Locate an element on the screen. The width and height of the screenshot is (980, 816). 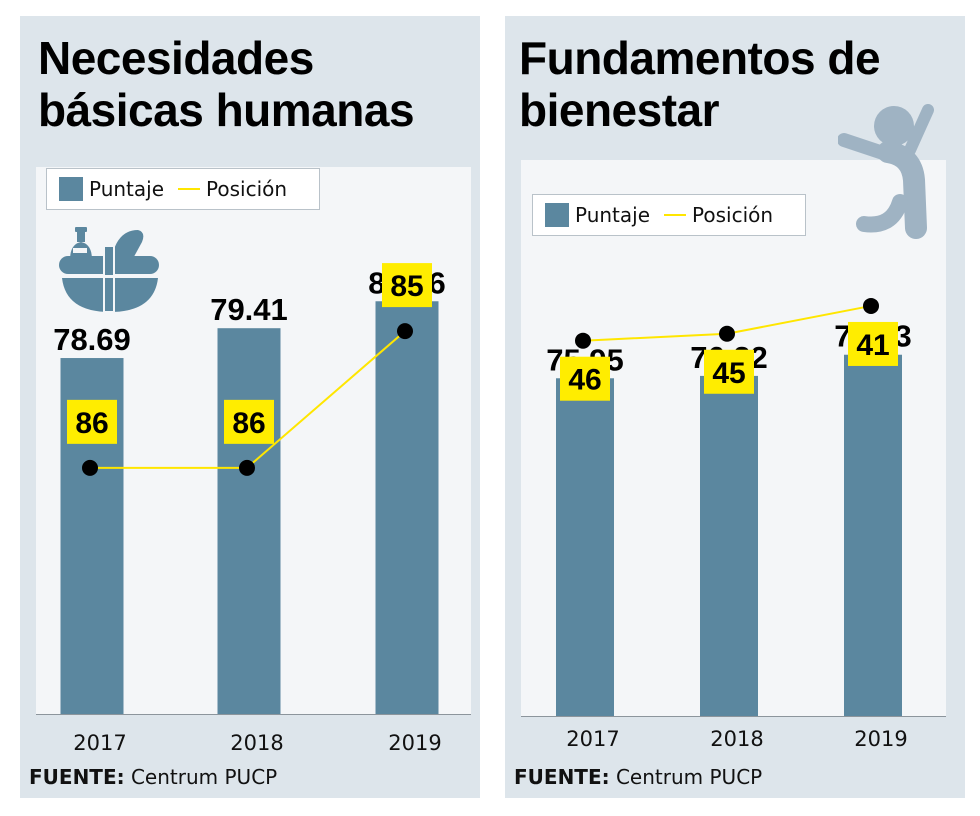
title-line-1: Fundamentos de is located at coordinates (700, 58).